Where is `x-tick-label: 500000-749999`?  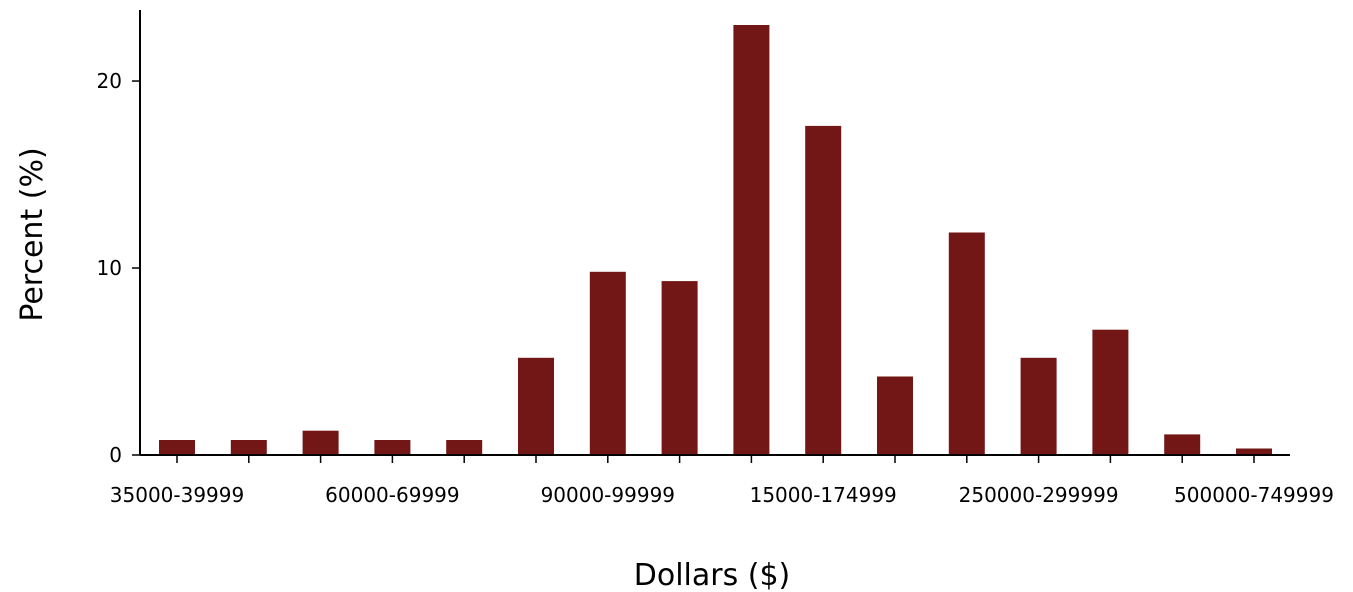
x-tick-label: 500000-749999 is located at coordinates (1254, 495).